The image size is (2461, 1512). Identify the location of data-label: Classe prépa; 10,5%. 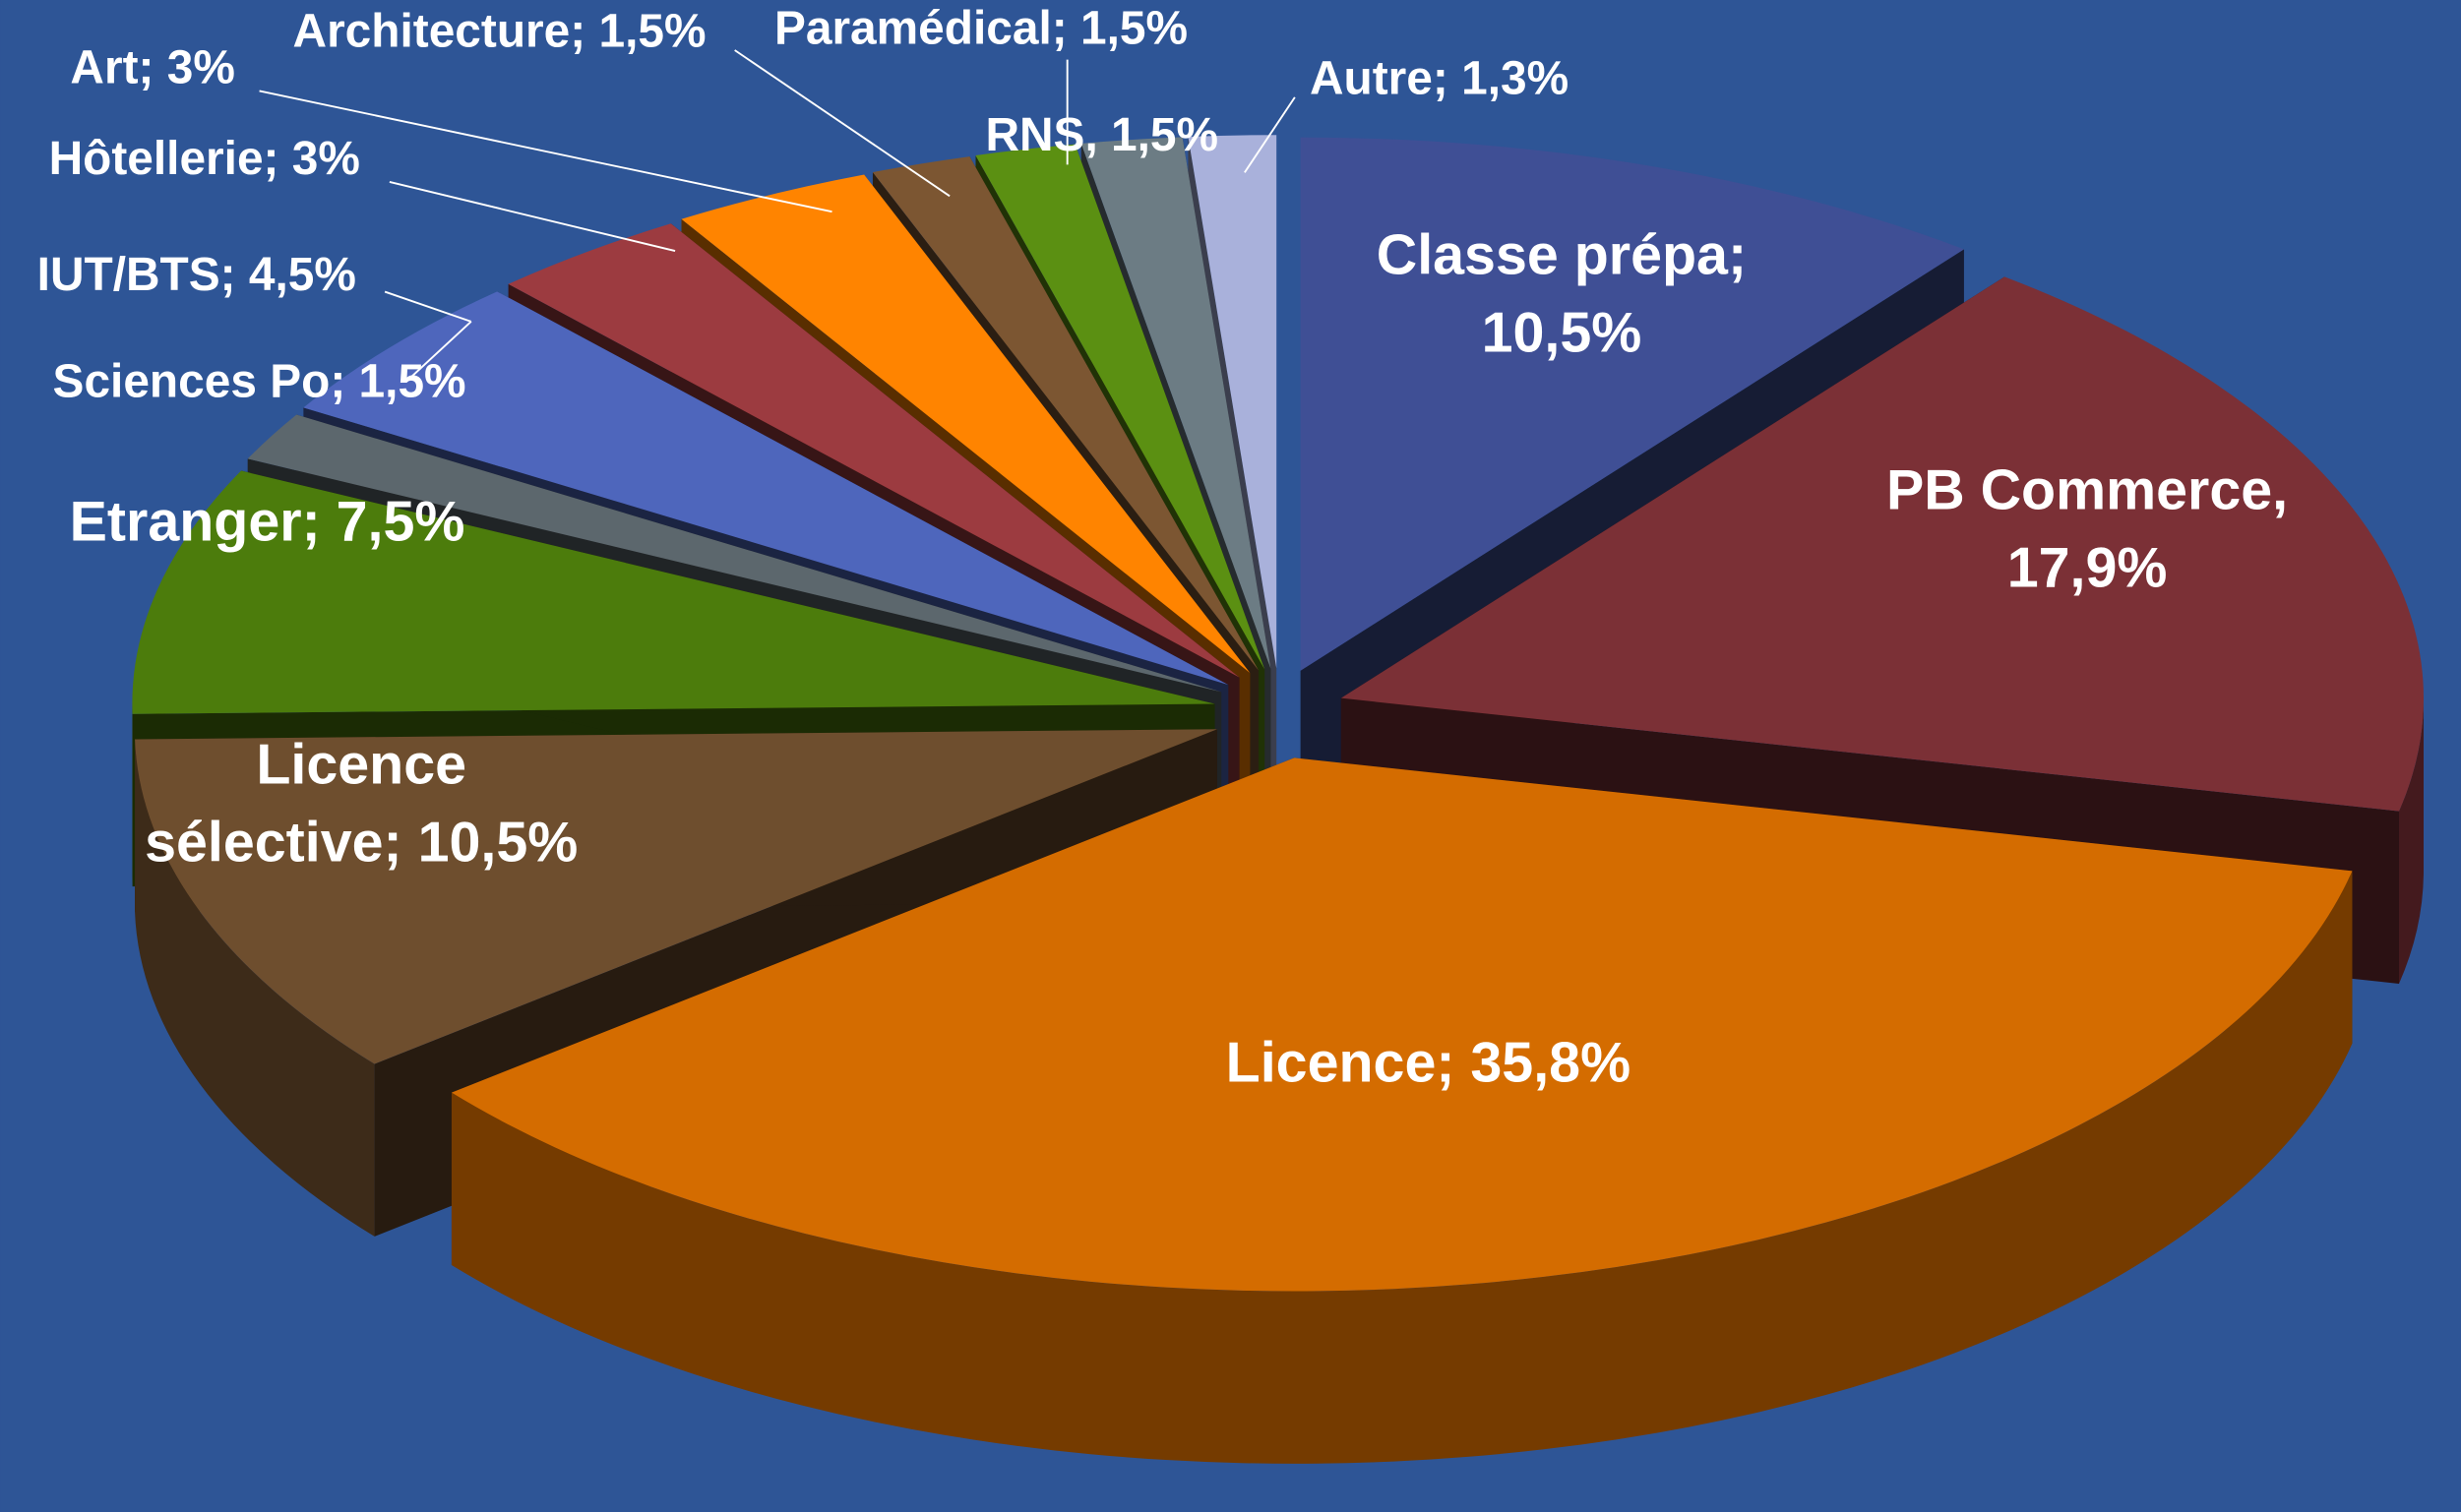
(1562, 294).